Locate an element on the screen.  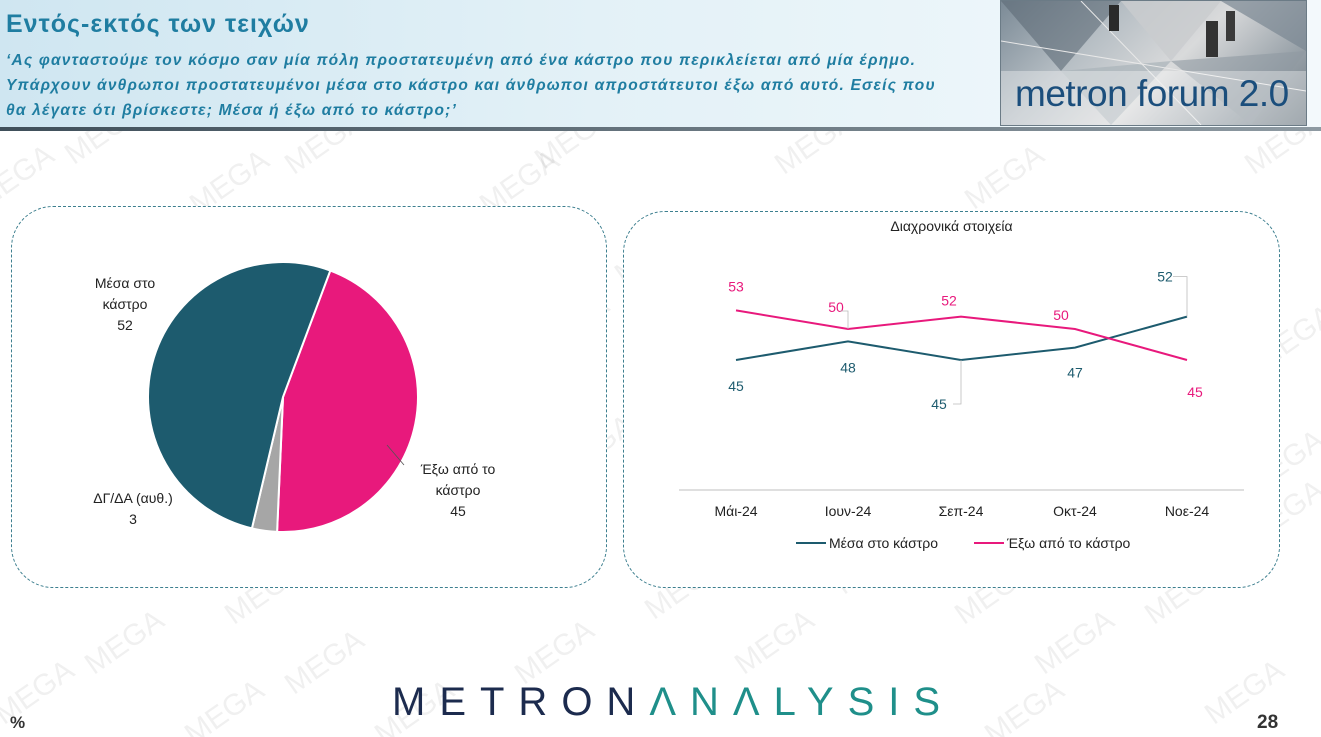
pie-slice-inside is located at coordinates (239, 395).